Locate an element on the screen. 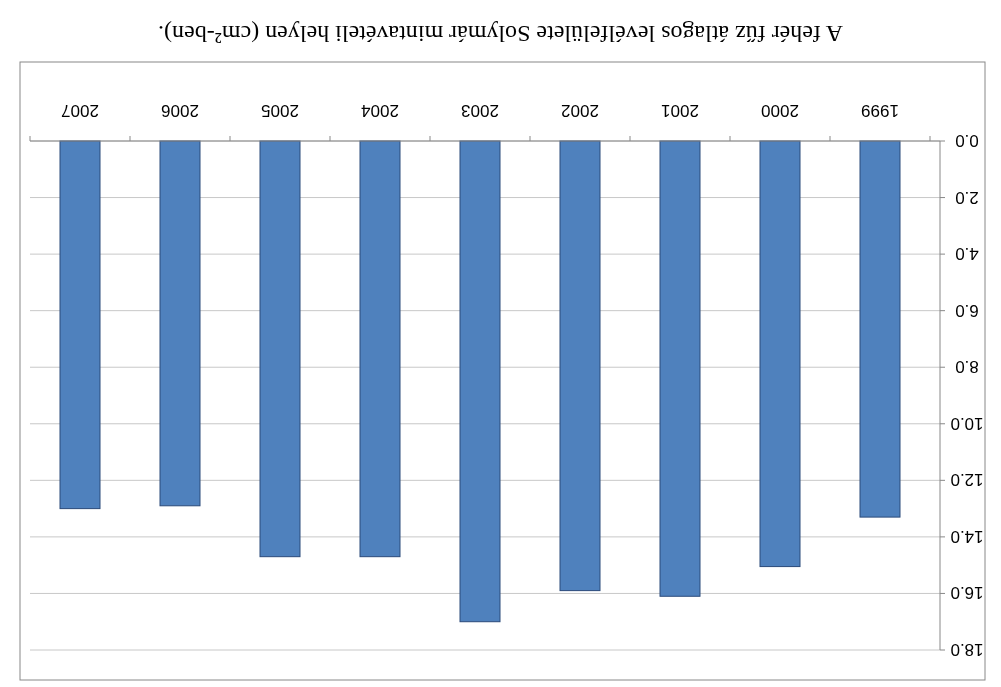 The width and height of the screenshot is (1001, 687). x-tick-label: 2002 is located at coordinates (580, 111).